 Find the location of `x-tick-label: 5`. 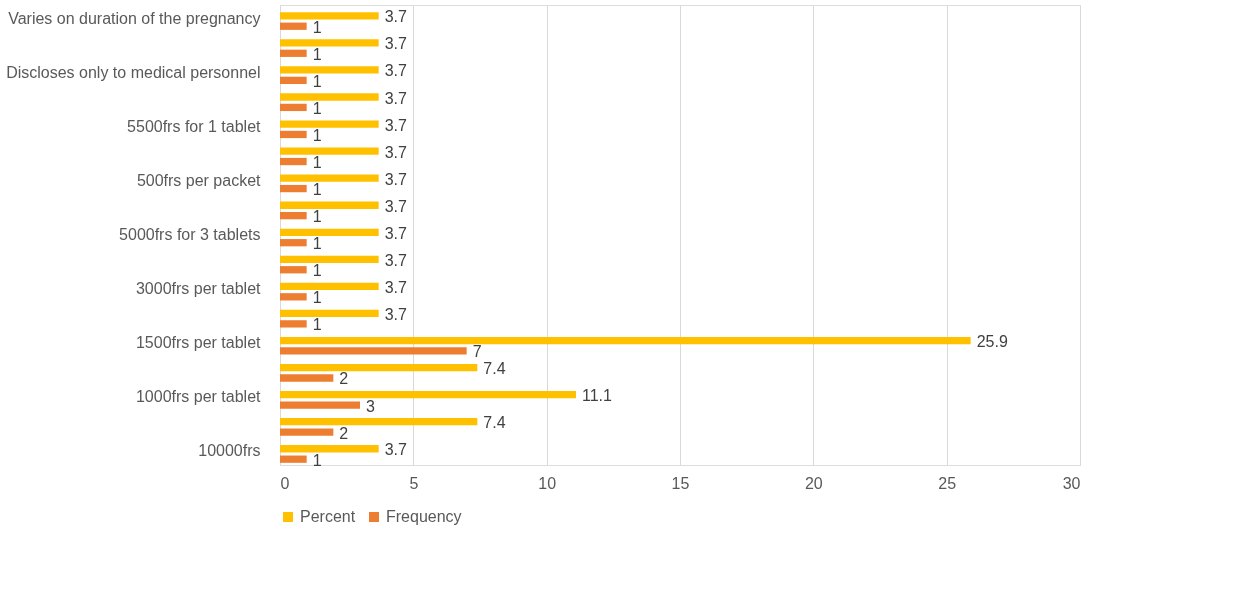

x-tick-label: 5 is located at coordinates (414, 483).